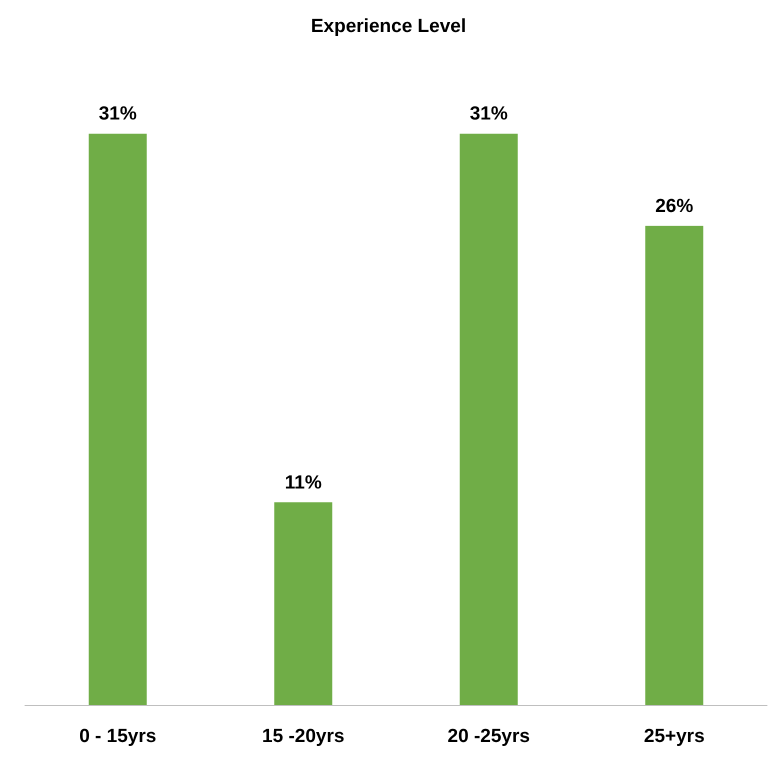 The width and height of the screenshot is (777, 760). What do you see at coordinates (489, 736) in the screenshot?
I see `x-tick-label: 20 -25yrs` at bounding box center [489, 736].